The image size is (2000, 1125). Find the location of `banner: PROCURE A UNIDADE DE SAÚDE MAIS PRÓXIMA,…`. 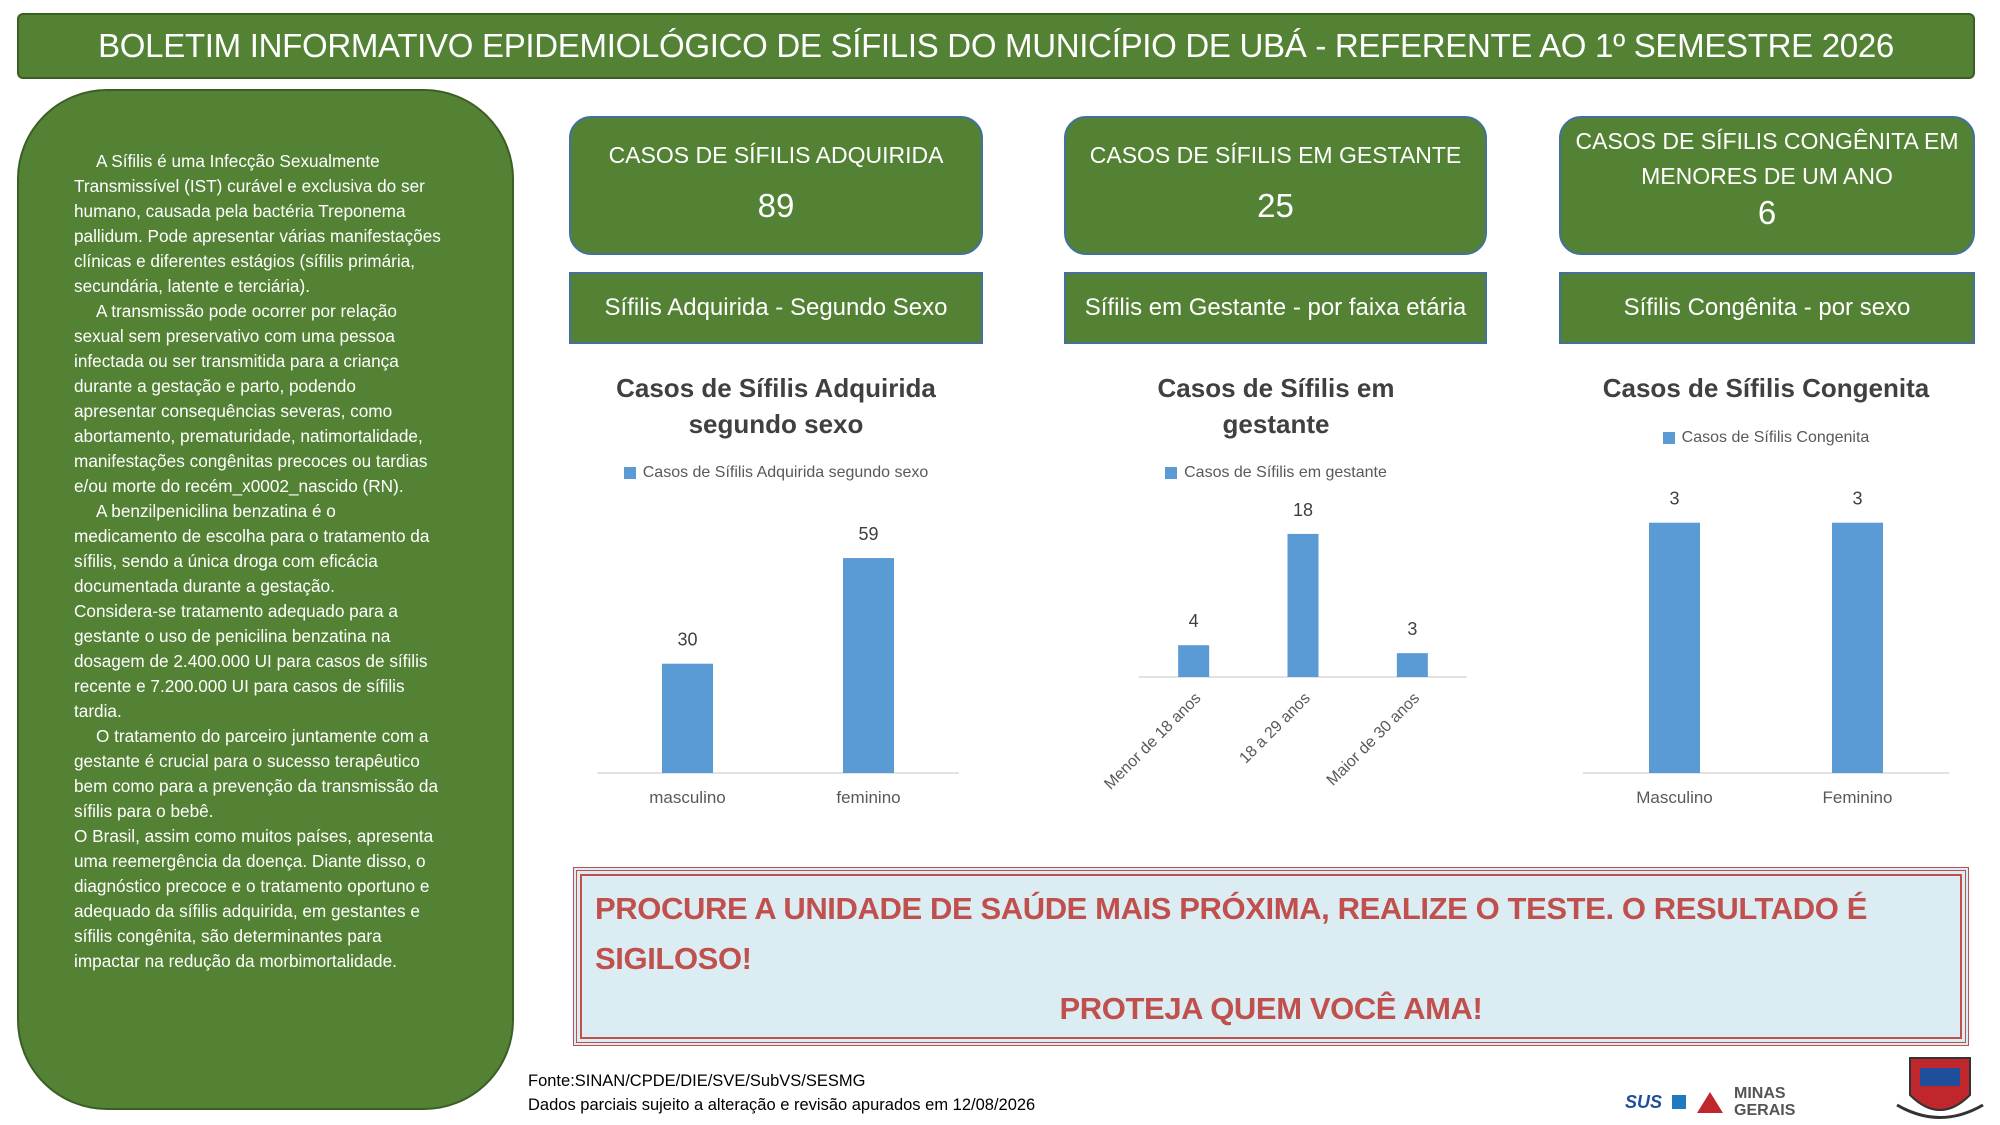

banner: PROCURE A UNIDADE DE SAÚDE MAIS PRÓXIMA,… is located at coordinates (1271, 956).